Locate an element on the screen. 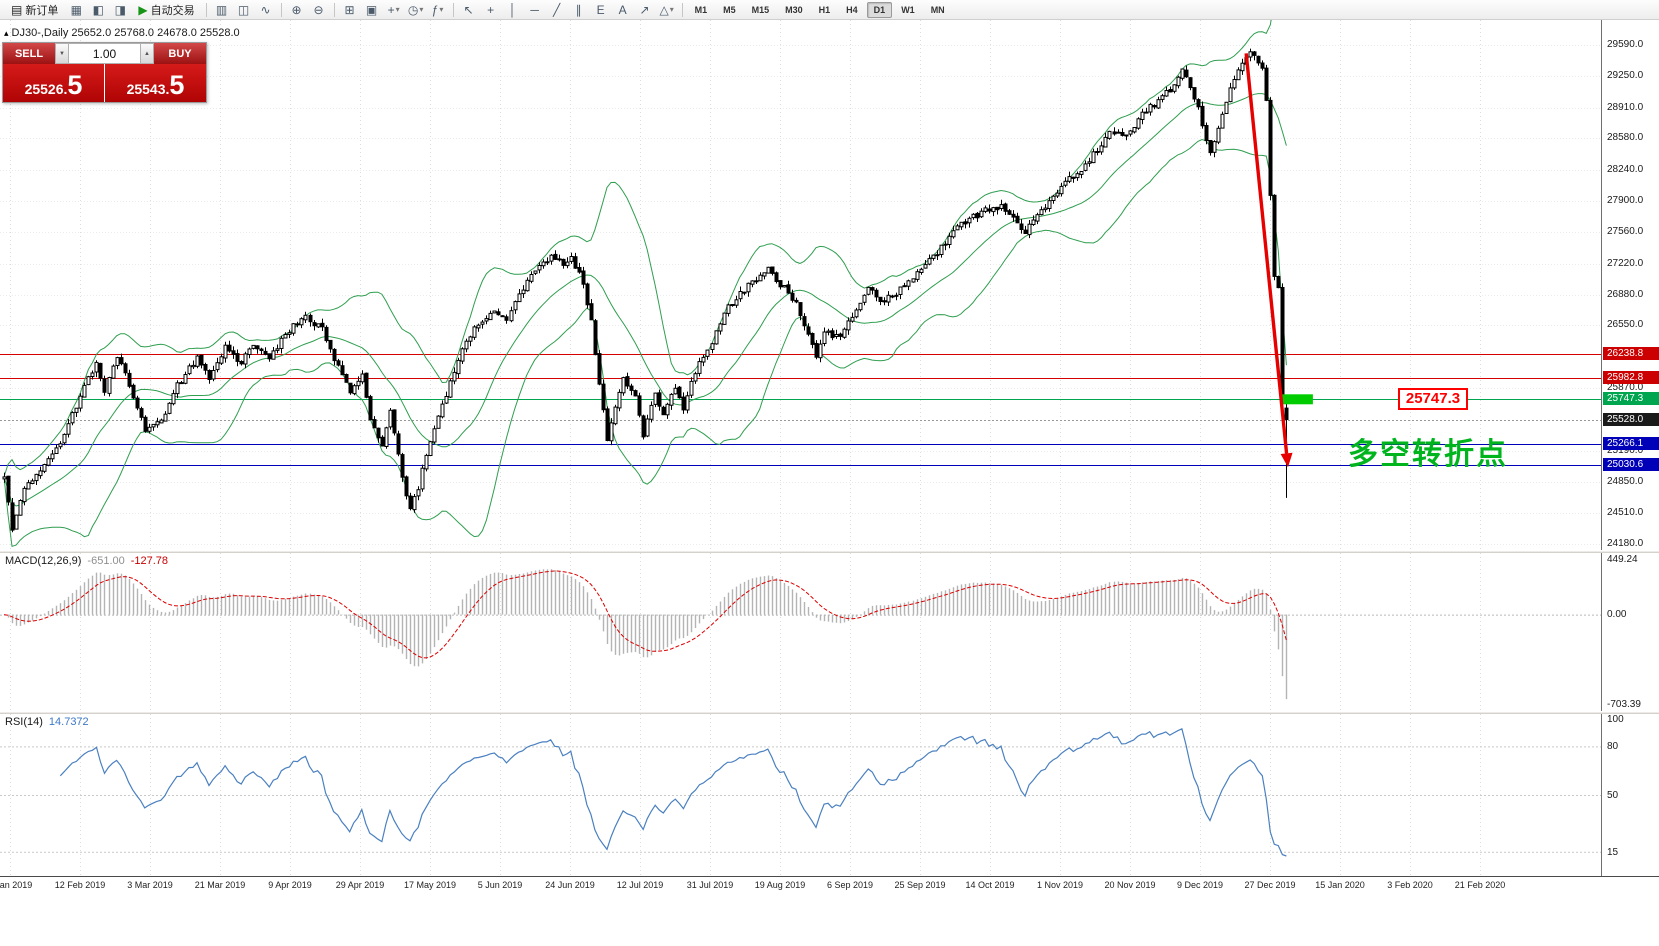 Image resolution: width=1659 pixels, height=946 pixels. shapes-icon: △ ▾ is located at coordinates (666, 9).